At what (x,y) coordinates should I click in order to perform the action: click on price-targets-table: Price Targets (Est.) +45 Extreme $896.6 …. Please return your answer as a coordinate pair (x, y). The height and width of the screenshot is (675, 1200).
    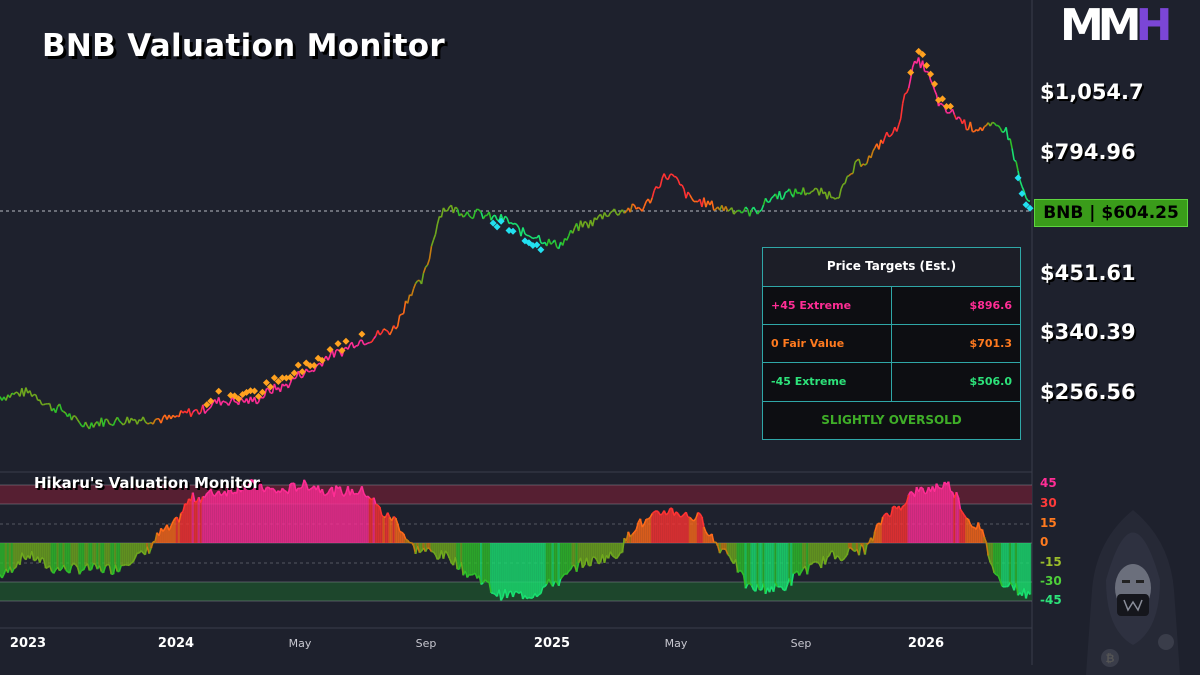
    Looking at the image, I should click on (891, 343).